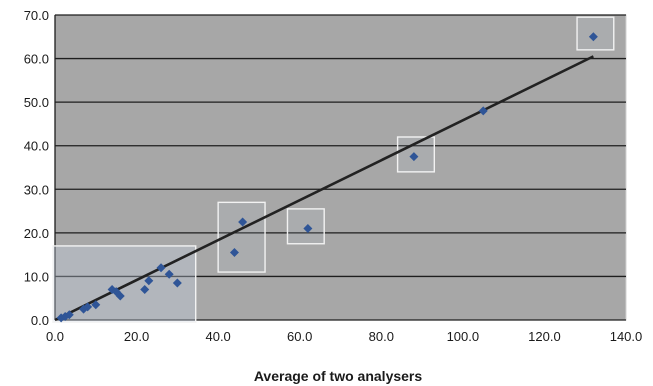 The width and height of the screenshot is (653, 386). I want to click on y-tick-label-5: 50.0, so click(36, 102).